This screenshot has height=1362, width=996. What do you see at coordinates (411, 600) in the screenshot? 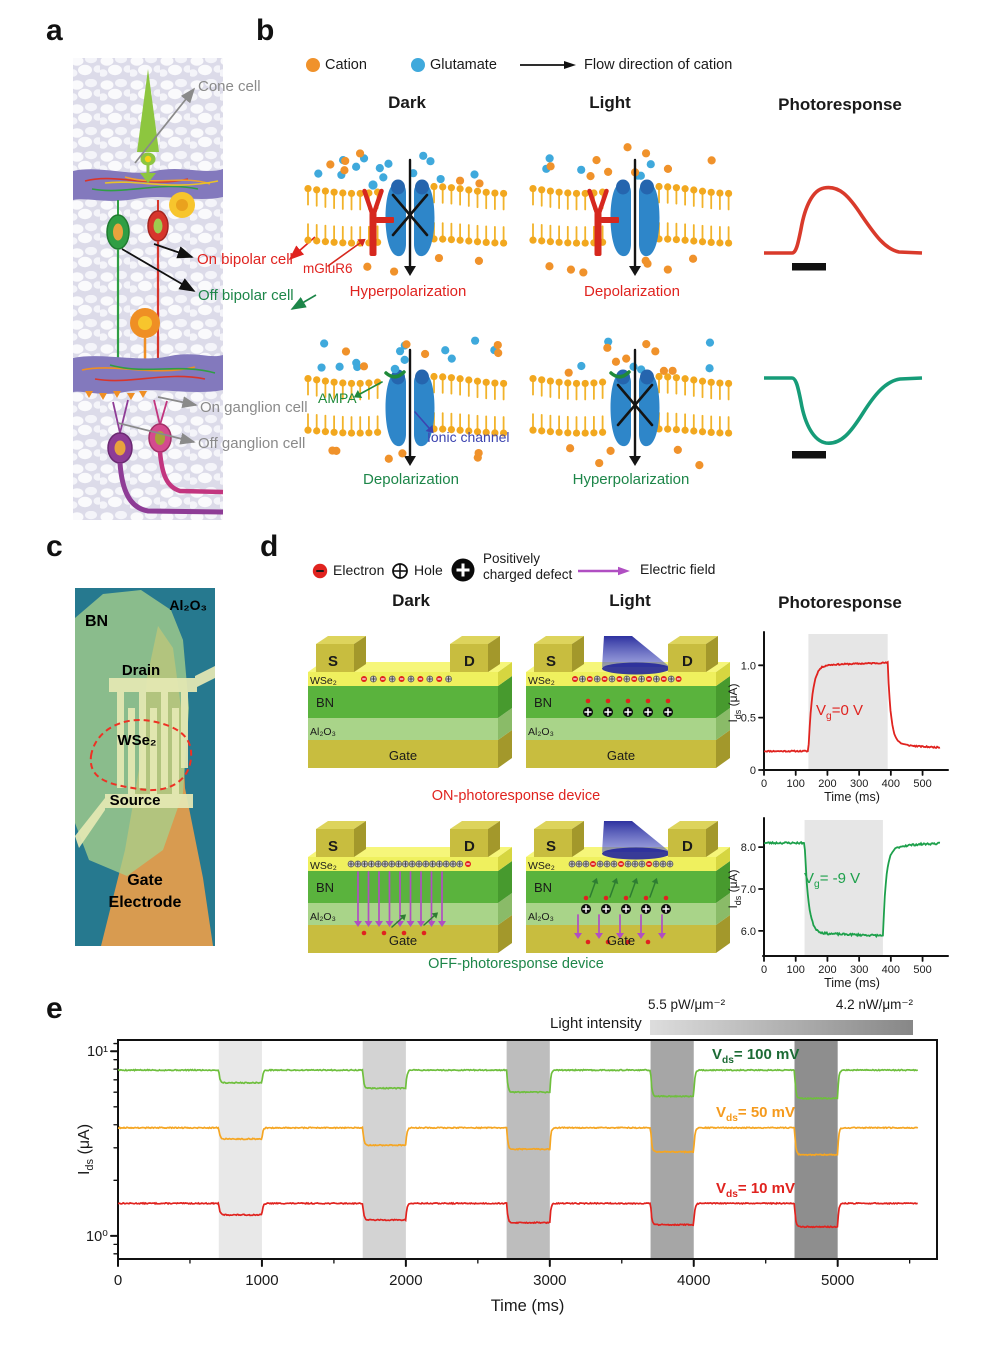
I see `header-dark-d: Dark` at bounding box center [411, 600].